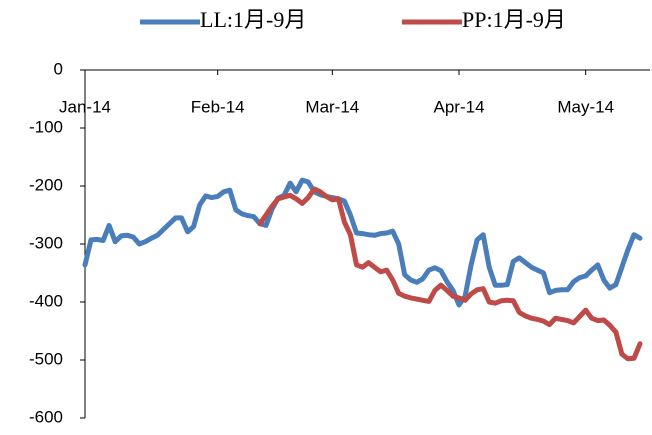 This screenshot has width=652, height=435. I want to click on y-tick-label: -300, so click(46, 242).